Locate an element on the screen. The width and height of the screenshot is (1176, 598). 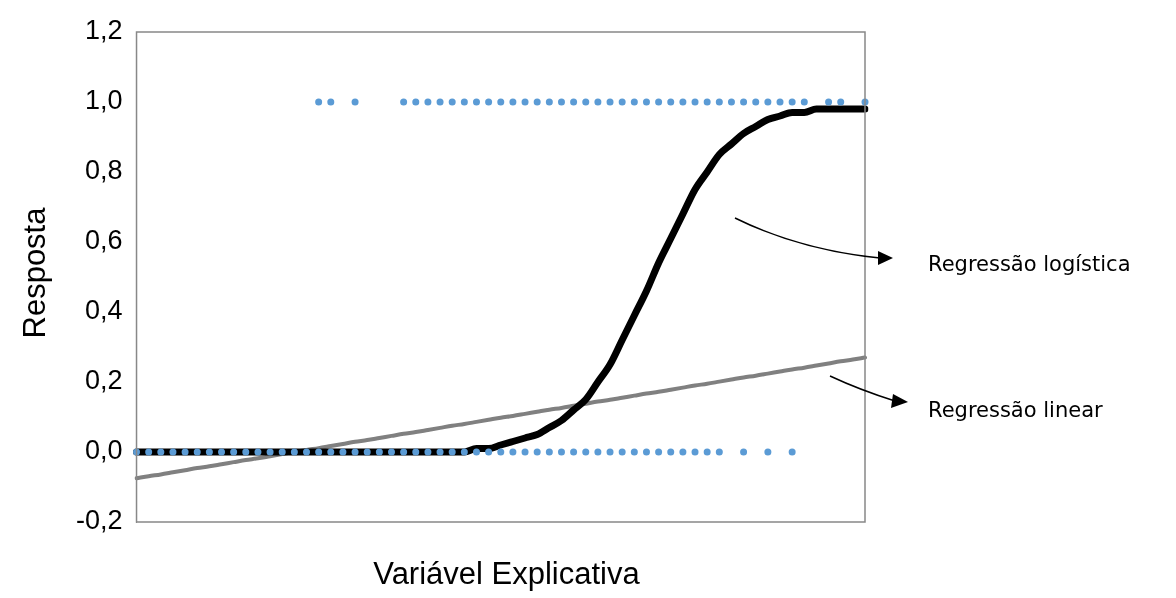
y-tick-label: 1,0 is located at coordinates (103, 100).